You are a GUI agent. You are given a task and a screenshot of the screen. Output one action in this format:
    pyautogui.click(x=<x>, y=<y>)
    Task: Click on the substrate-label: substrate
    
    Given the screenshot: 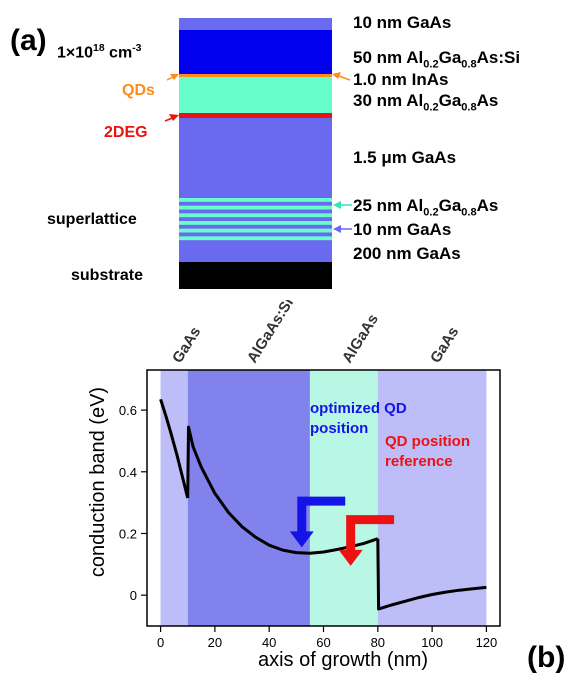 What is the action you would take?
    pyautogui.click(x=107, y=275)
    